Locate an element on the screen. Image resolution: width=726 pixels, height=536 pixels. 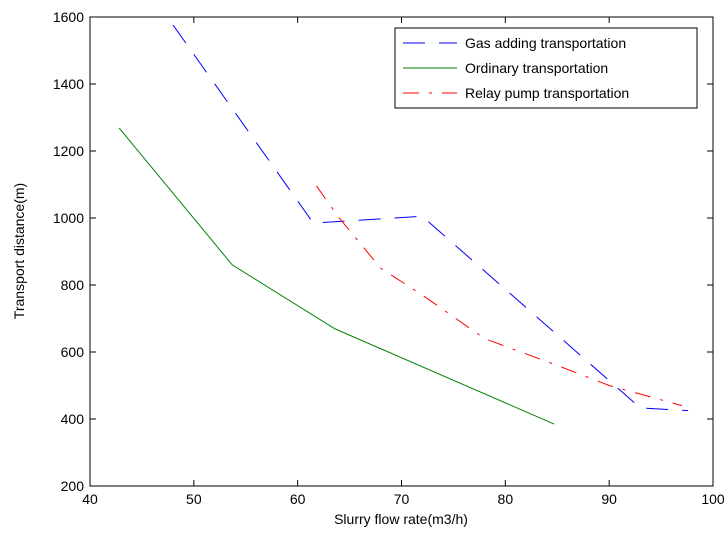
y-axis-label: Transport distance(m) is located at coordinates (19, 251).